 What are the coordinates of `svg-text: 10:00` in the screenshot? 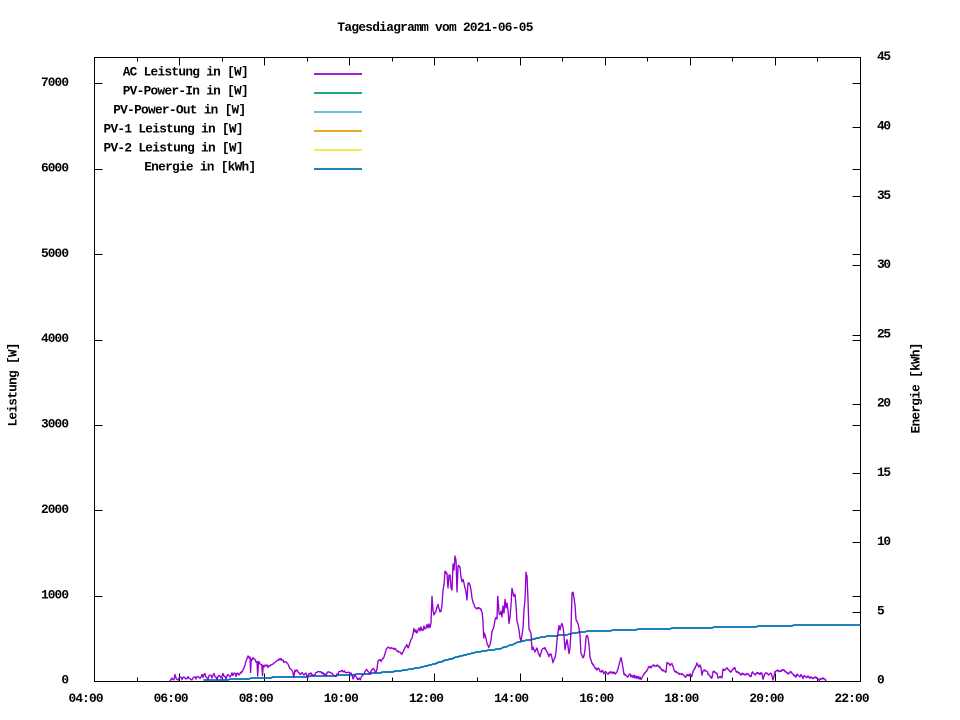 It's located at (341, 698).